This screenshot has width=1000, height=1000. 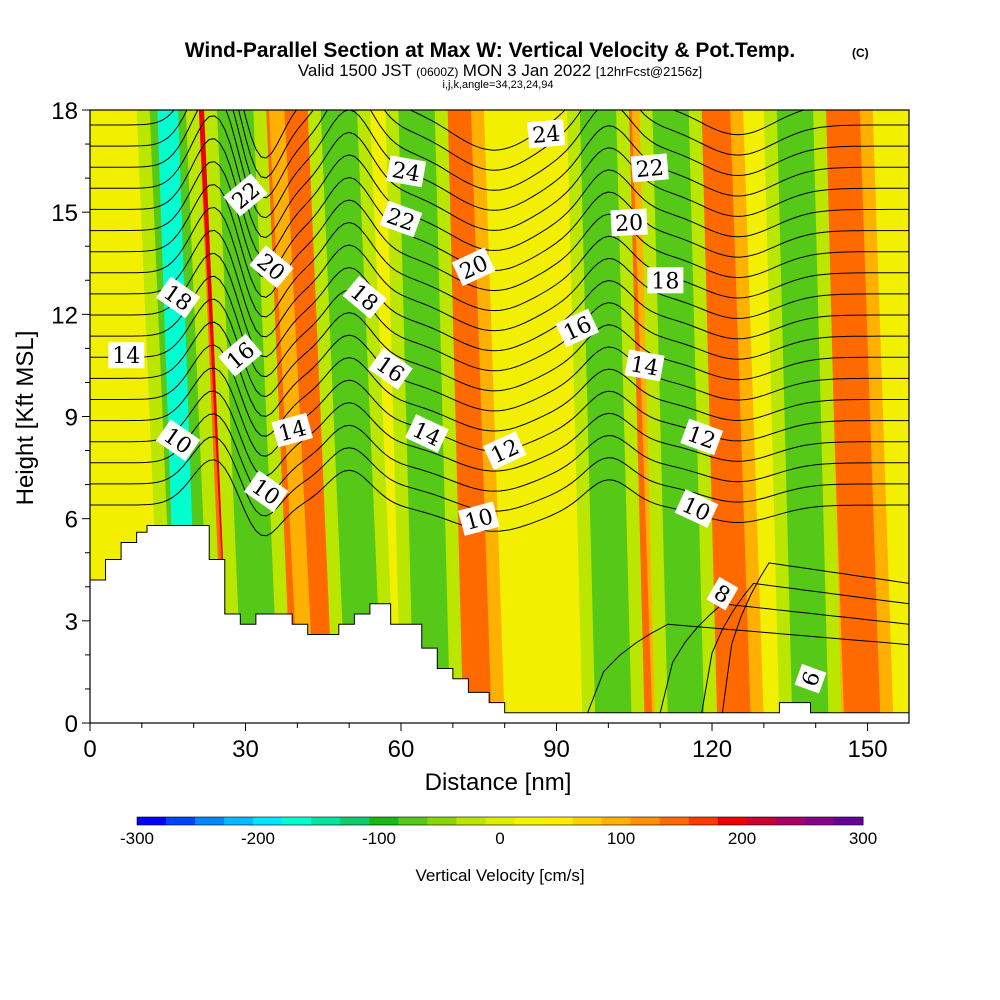 I want to click on y-tick-label: 0, so click(x=71, y=724).